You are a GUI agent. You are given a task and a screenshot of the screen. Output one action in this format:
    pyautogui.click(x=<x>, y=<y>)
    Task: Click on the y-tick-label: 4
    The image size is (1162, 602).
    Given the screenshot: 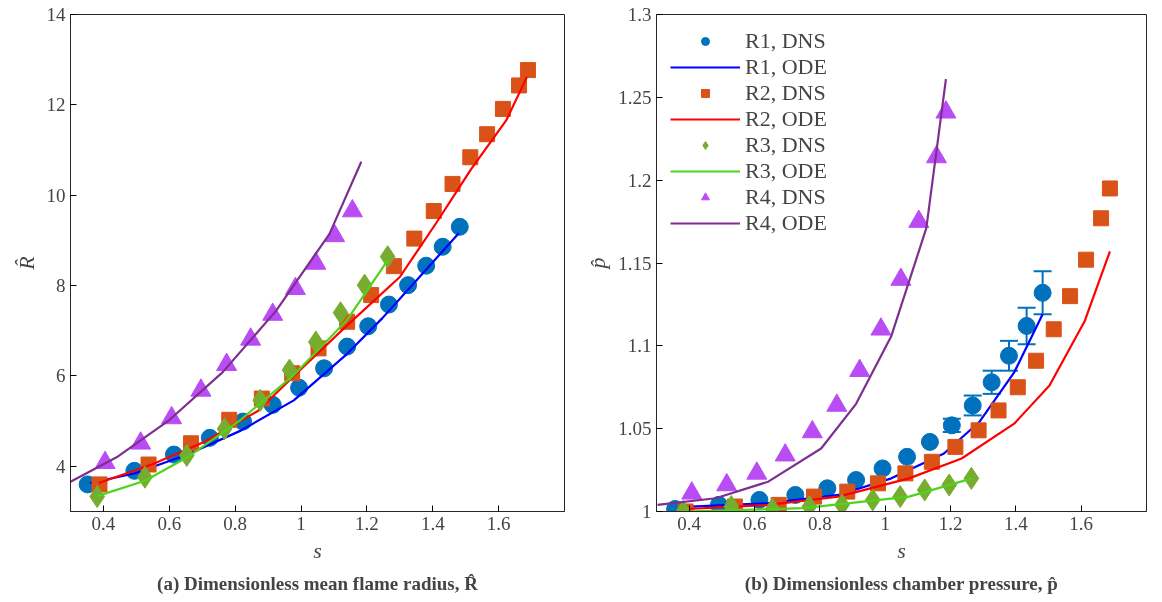 What is the action you would take?
    pyautogui.click(x=61, y=466)
    